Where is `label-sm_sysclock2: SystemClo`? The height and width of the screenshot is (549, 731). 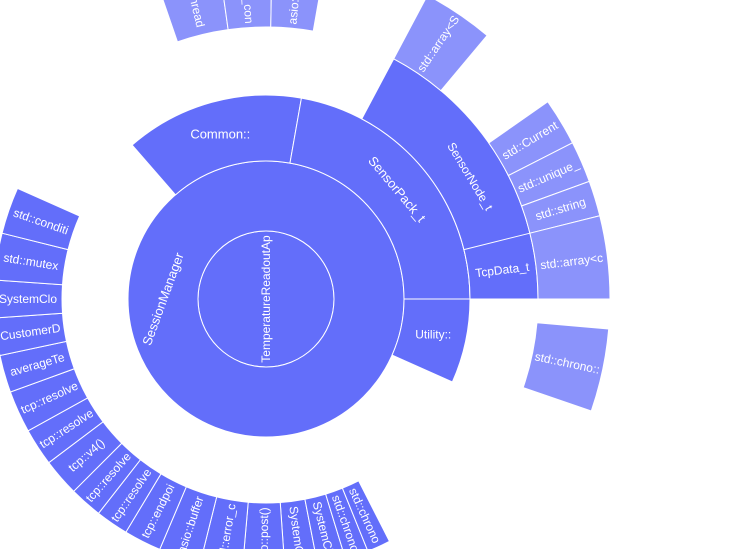 label-sm_sysclock2: SystemClo is located at coordinates (28, 299).